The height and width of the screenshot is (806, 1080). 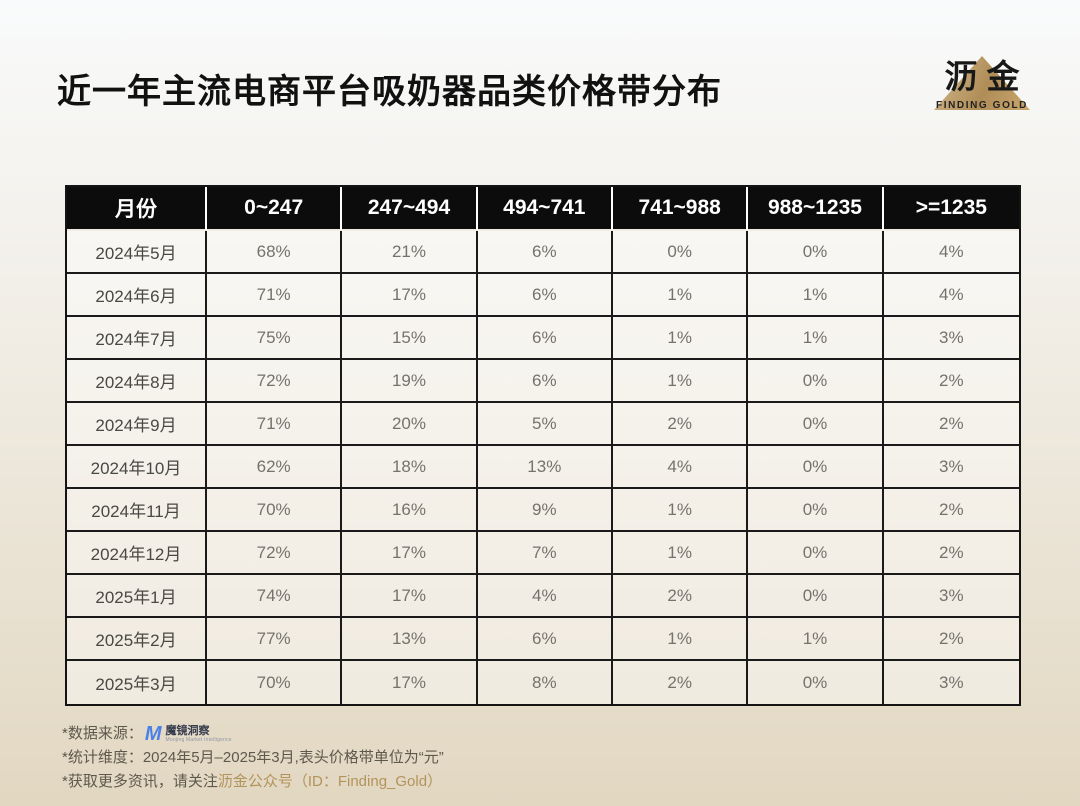 I want to click on page-title: 近一年主流电商平台吸奶器品类价格带分布, so click(x=389, y=92).